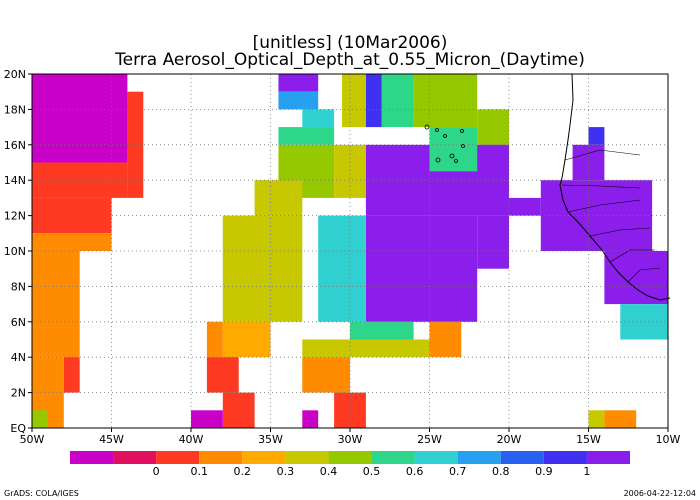 The height and width of the screenshot is (500, 700). What do you see at coordinates (199, 471) in the screenshot?
I see `colorbar-label-1: 0.1` at bounding box center [199, 471].